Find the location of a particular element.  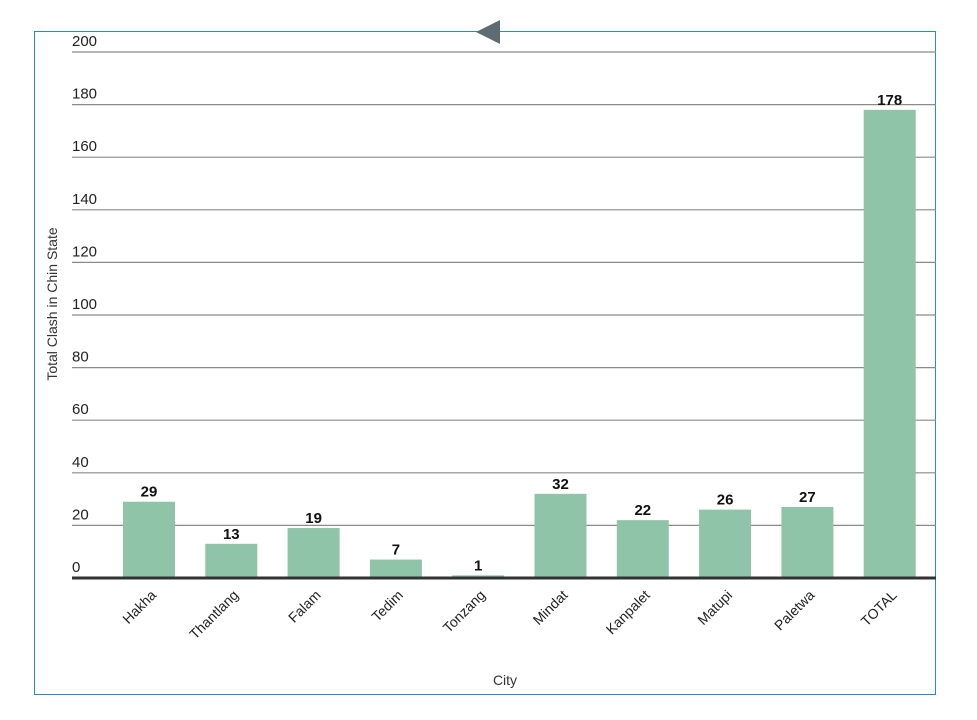

y-tick-label: 140 is located at coordinates (84, 199).